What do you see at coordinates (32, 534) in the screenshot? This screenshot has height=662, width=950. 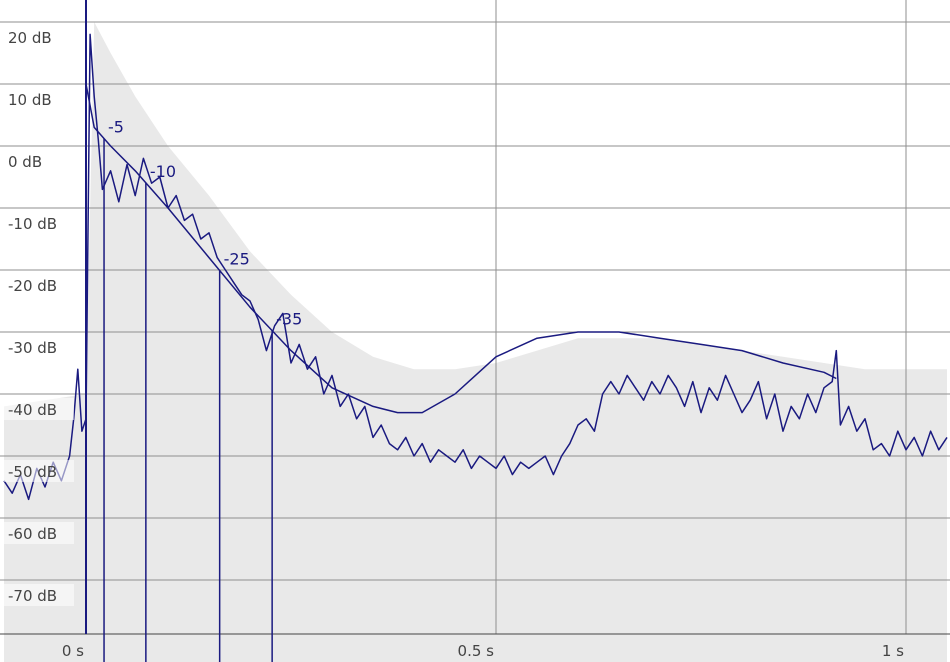 I see `y-tick-label-8: -60 dB` at bounding box center [32, 534].